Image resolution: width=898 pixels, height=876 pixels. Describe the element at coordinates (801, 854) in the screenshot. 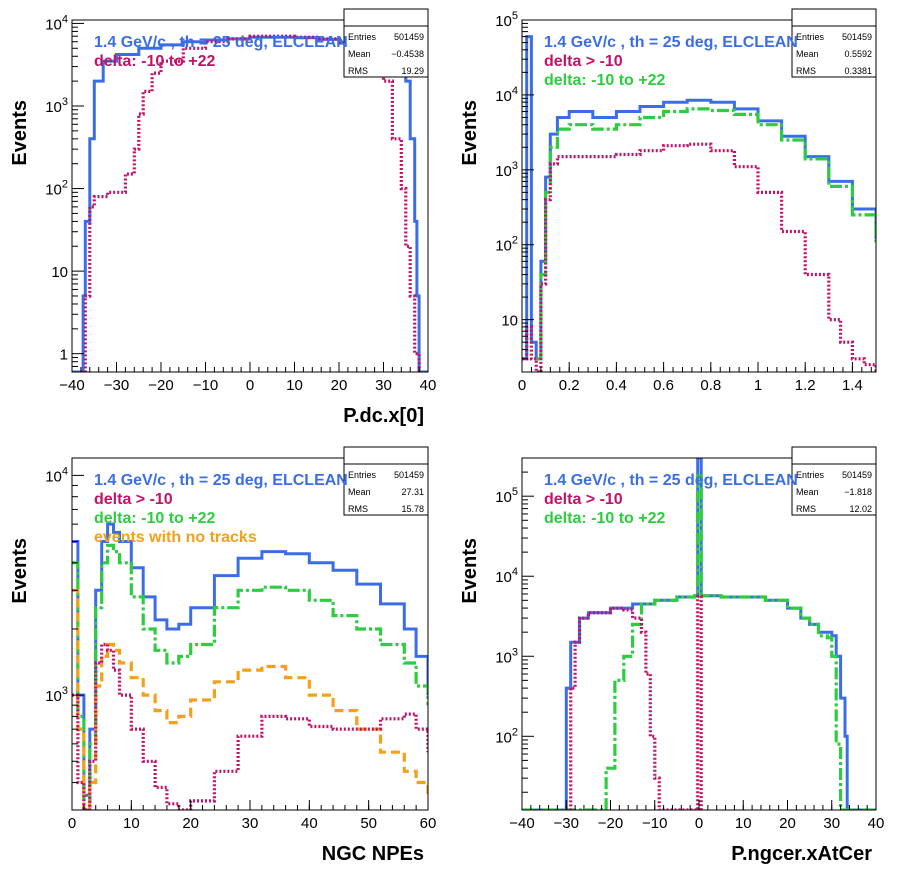

I see `x-axis-title: P.ngcer.xAtCer` at that location.